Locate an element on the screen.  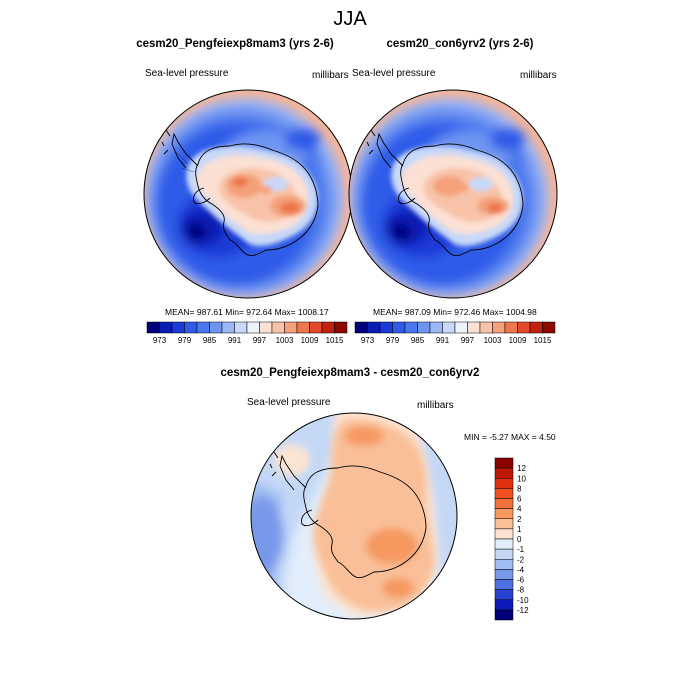
panel-3-colorbar-tick-label: -6 is located at coordinates (521, 580).